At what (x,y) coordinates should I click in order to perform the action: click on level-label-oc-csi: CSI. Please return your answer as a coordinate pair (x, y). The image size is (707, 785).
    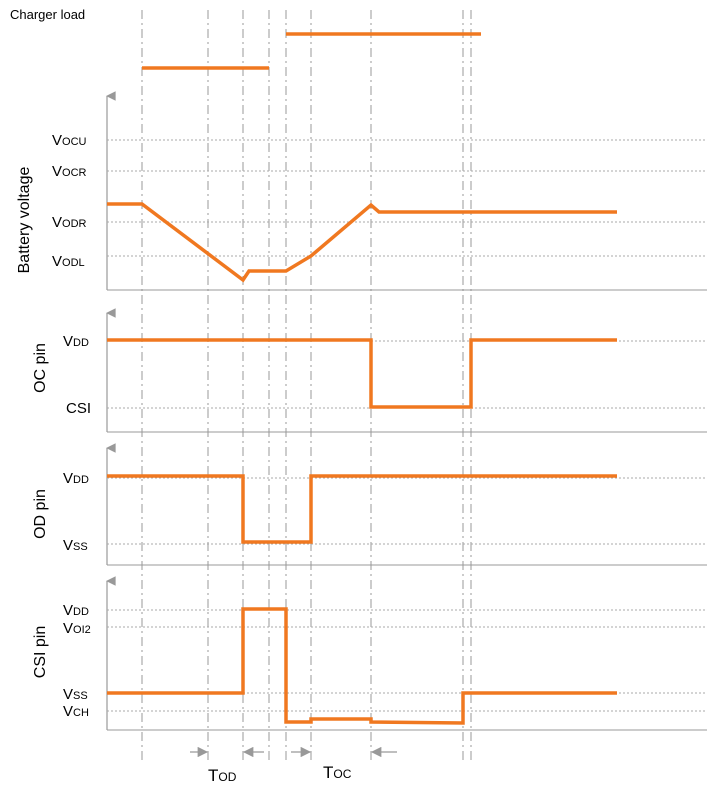
    Looking at the image, I should click on (78, 408).